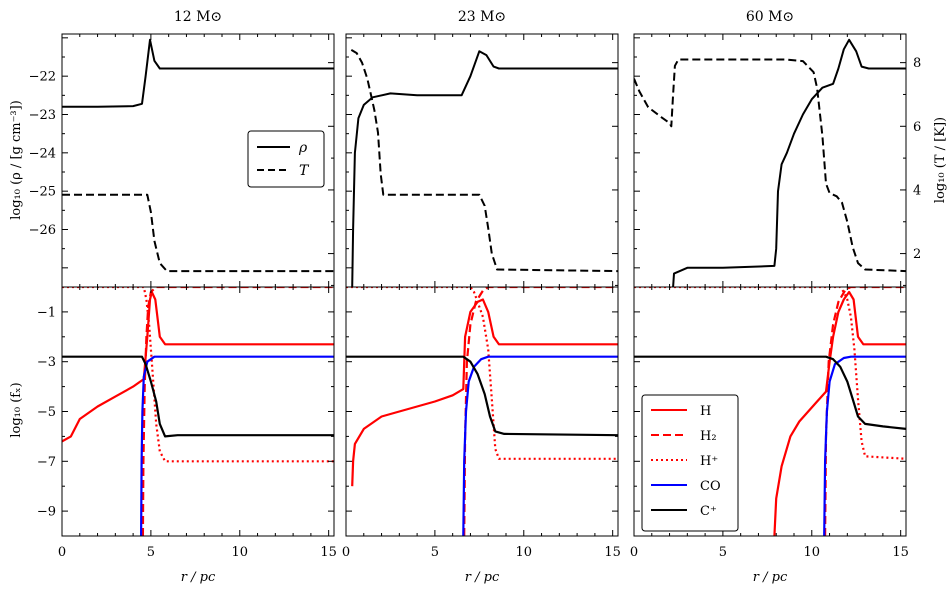 The width and height of the screenshot is (952, 589). I want to click on legend-top: ρ T, so click(286, 159).